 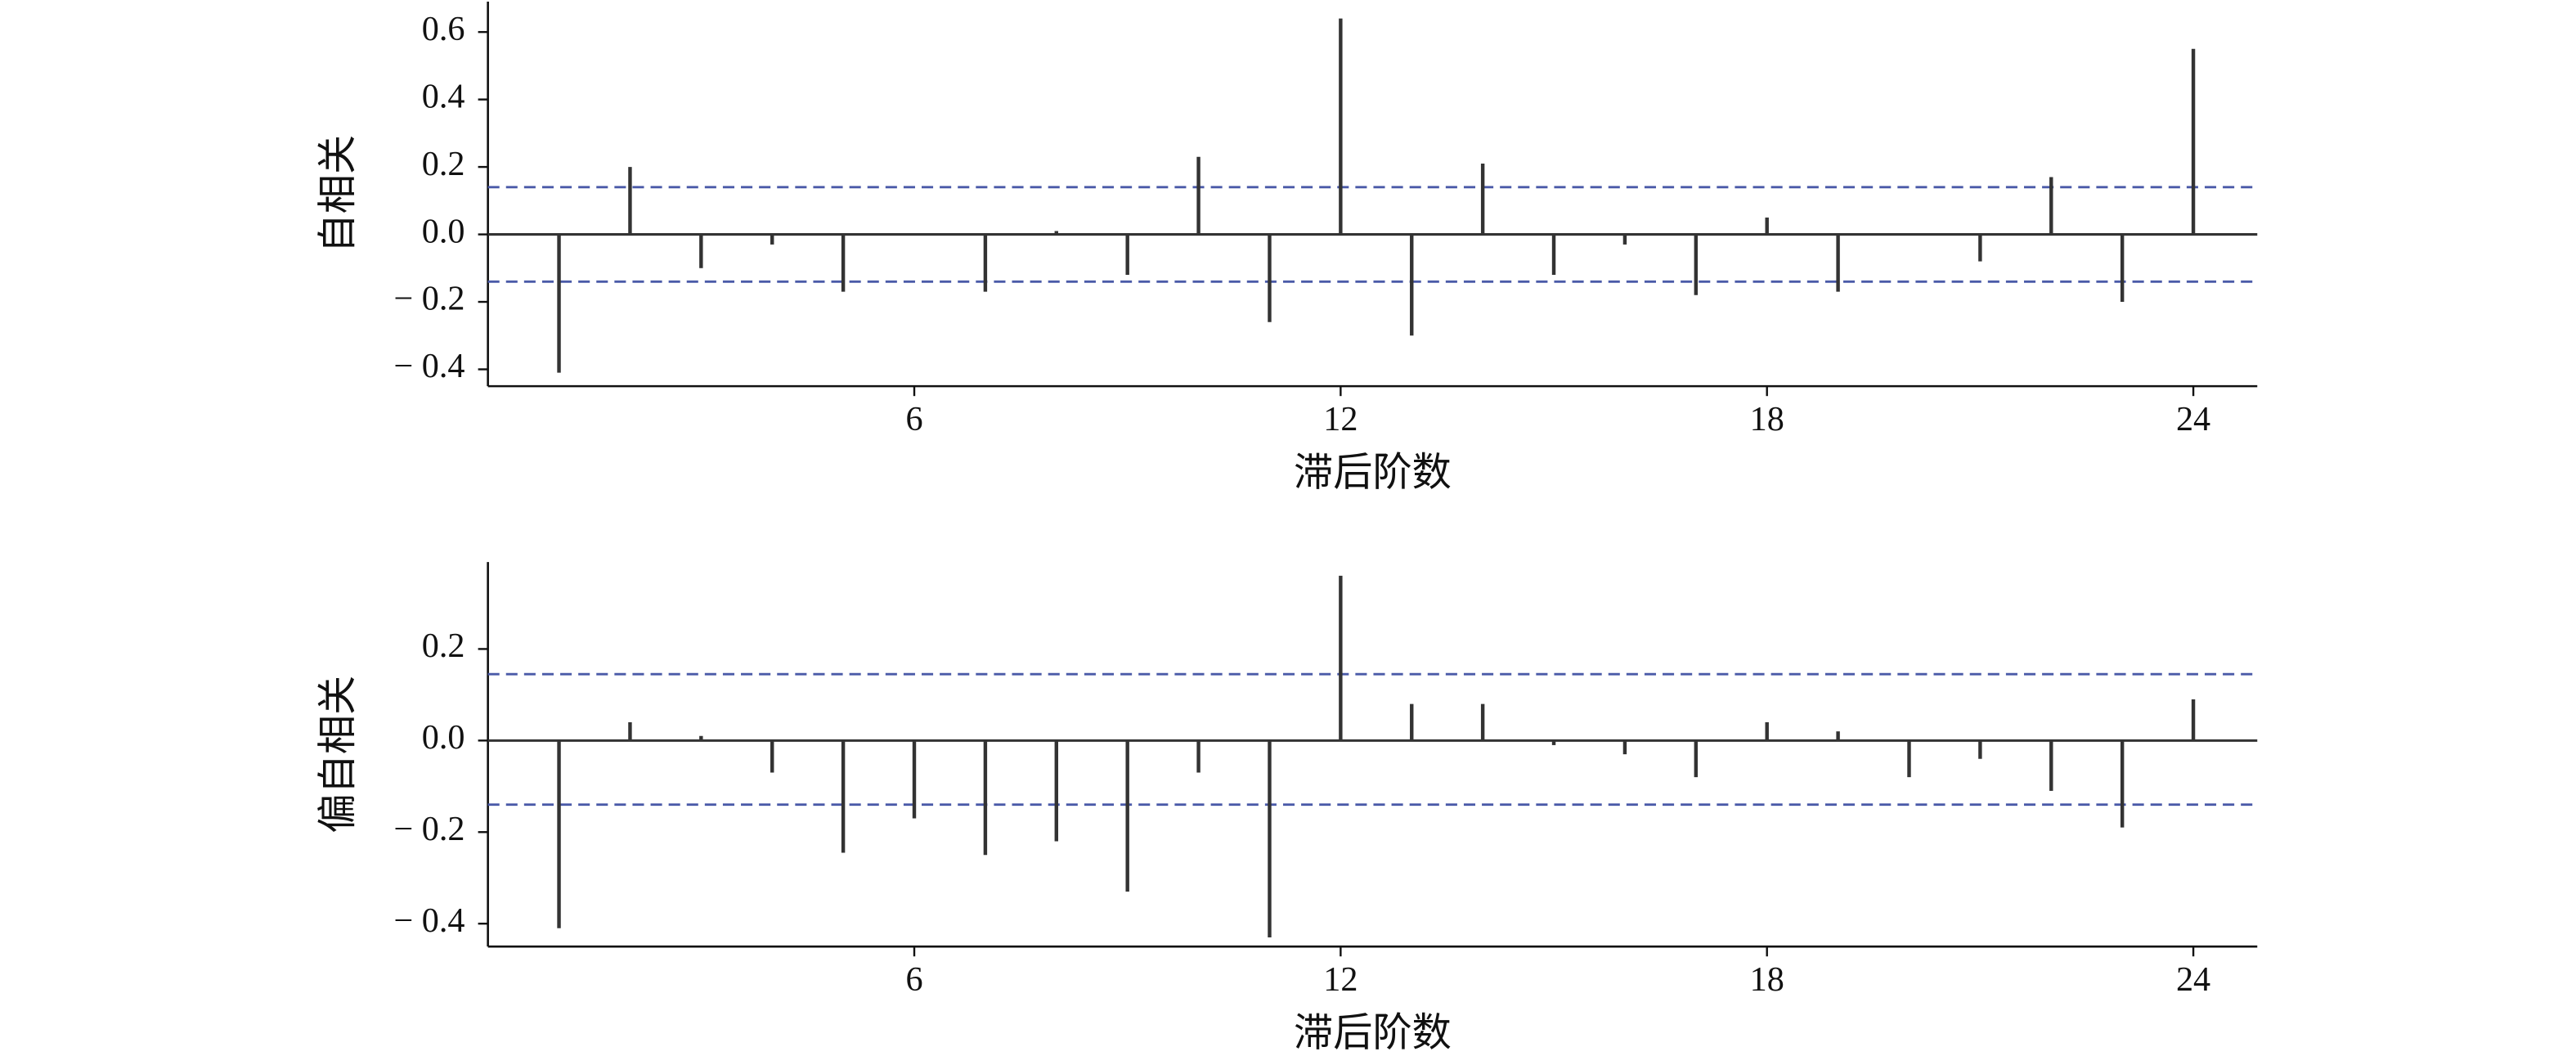 What do you see at coordinates (338, 194) in the screenshot?
I see `y-axis-label: 自相关` at bounding box center [338, 194].